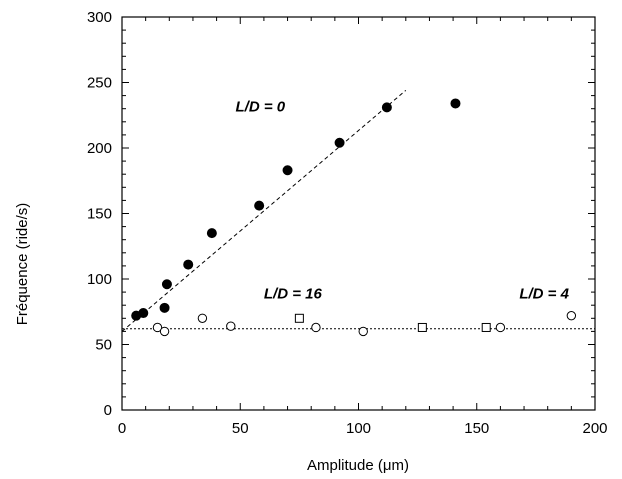 This screenshot has width=622, height=479. Describe the element at coordinates (476, 428) in the screenshot. I see `x-tick-label: 150` at that location.